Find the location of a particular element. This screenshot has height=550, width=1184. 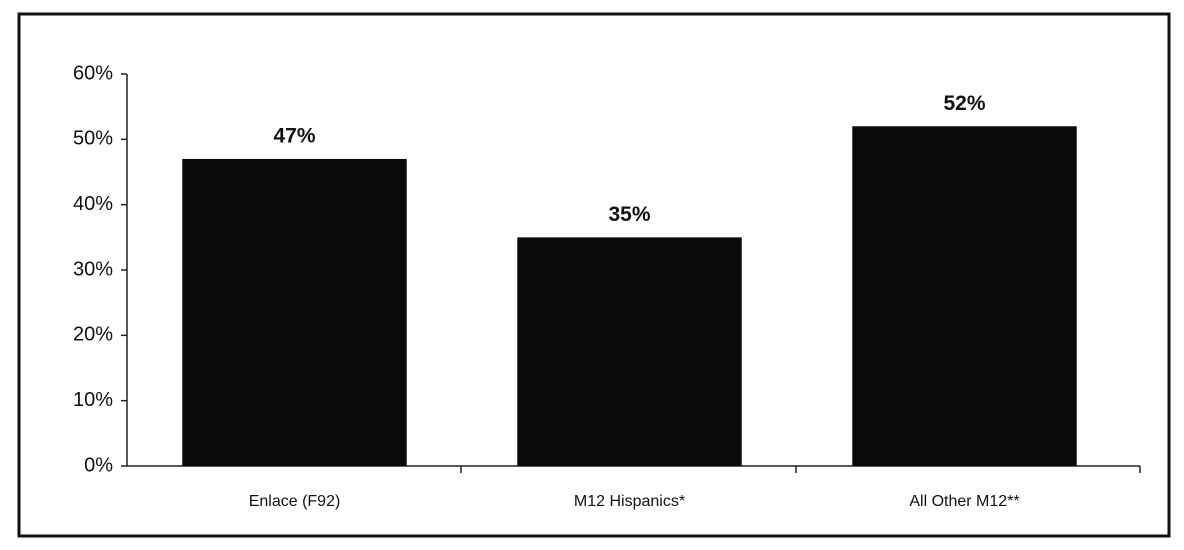

y-tick-label: 30% is located at coordinates (93, 269).